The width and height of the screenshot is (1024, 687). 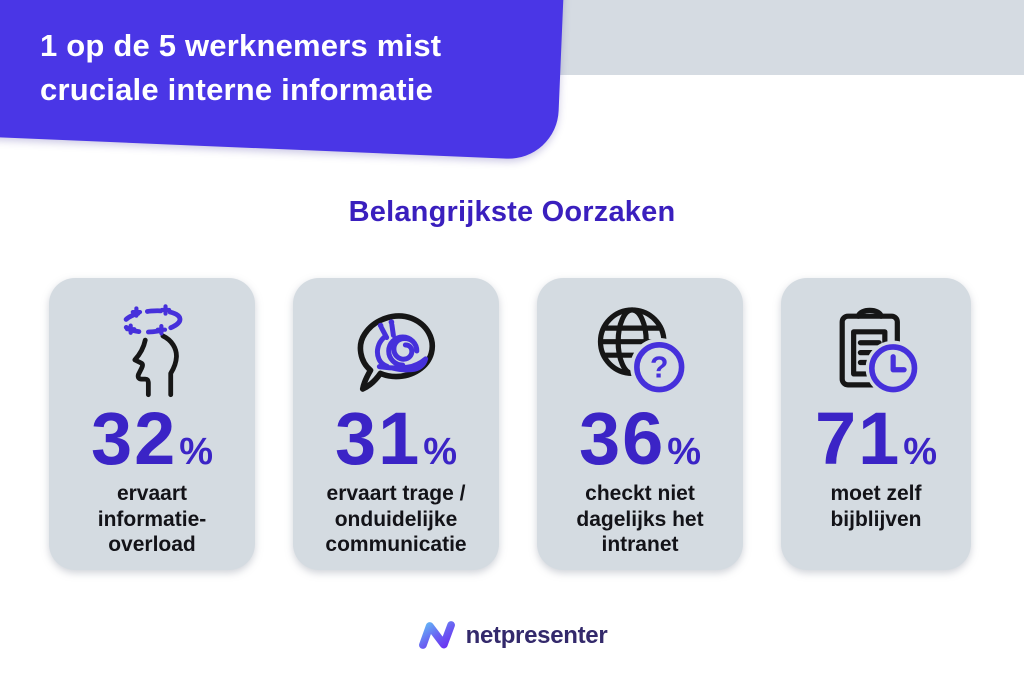 What do you see at coordinates (640, 493) in the screenshot?
I see `stat-label-line: checkt niet` at bounding box center [640, 493].